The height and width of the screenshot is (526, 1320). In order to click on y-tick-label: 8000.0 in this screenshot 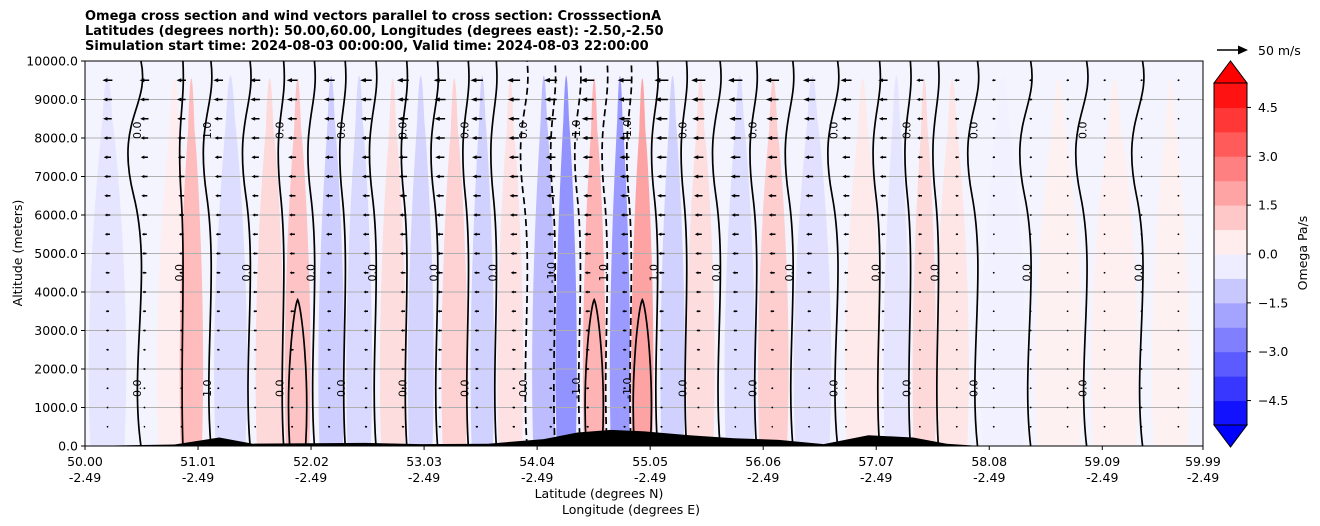, I will do `click(56, 138)`.